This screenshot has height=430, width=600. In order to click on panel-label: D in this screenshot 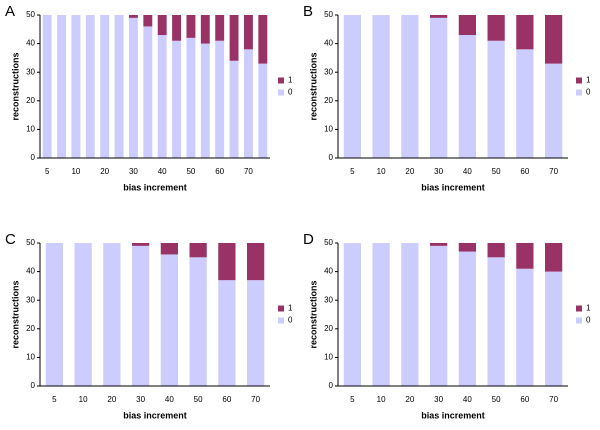, I will do `click(308, 239)`.